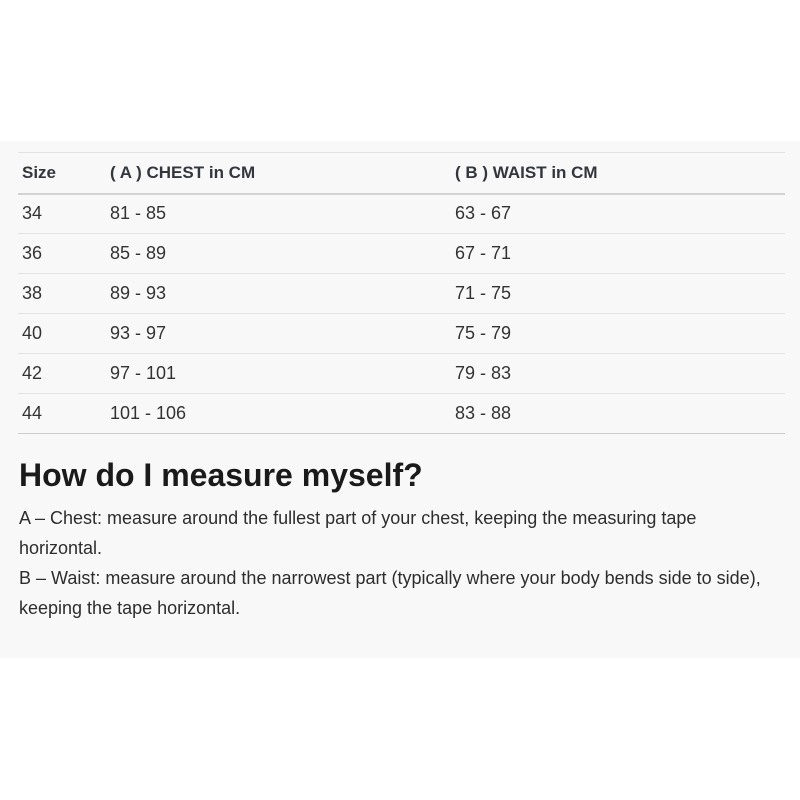 The image size is (800, 800). What do you see at coordinates (221, 475) in the screenshot?
I see `measure-heading: How do I measure myself?` at bounding box center [221, 475].